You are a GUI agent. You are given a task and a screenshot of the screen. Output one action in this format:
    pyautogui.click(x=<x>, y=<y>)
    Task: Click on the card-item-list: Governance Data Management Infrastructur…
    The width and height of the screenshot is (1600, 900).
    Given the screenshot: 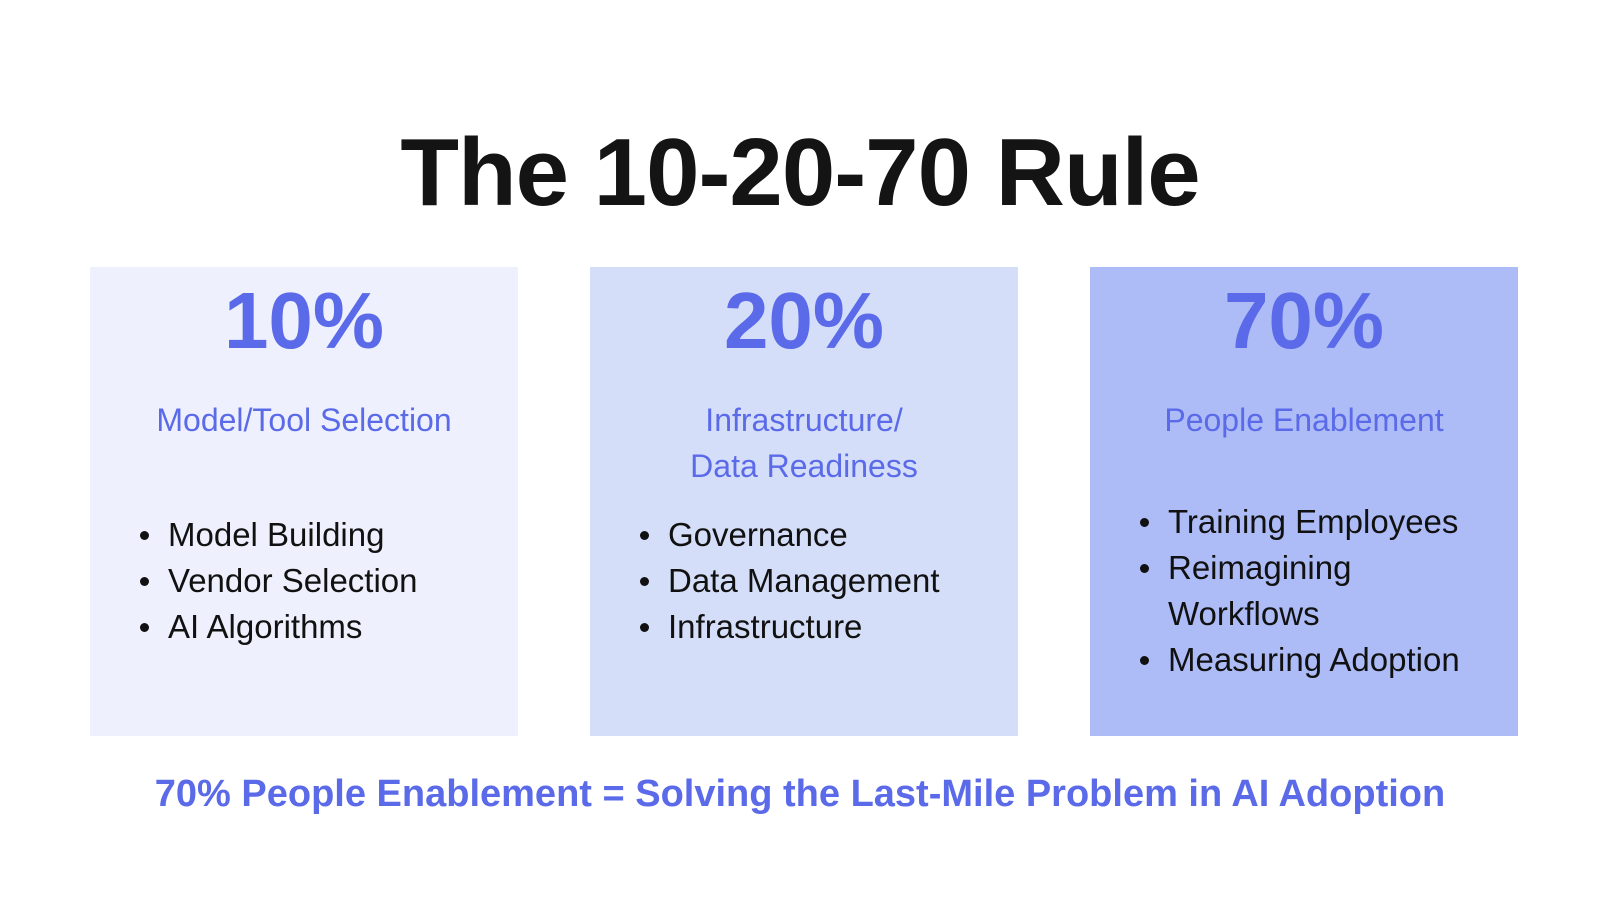 What is the action you would take?
    pyautogui.click(x=789, y=581)
    